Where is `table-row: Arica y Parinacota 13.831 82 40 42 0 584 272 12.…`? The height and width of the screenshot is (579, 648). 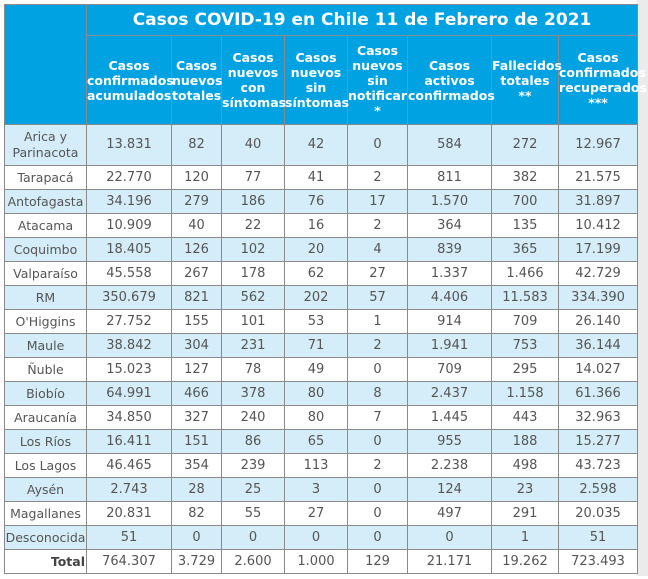 table-row: Arica y Parinacota 13.831 82 40 42 0 584 272 12.… is located at coordinates (321, 145).